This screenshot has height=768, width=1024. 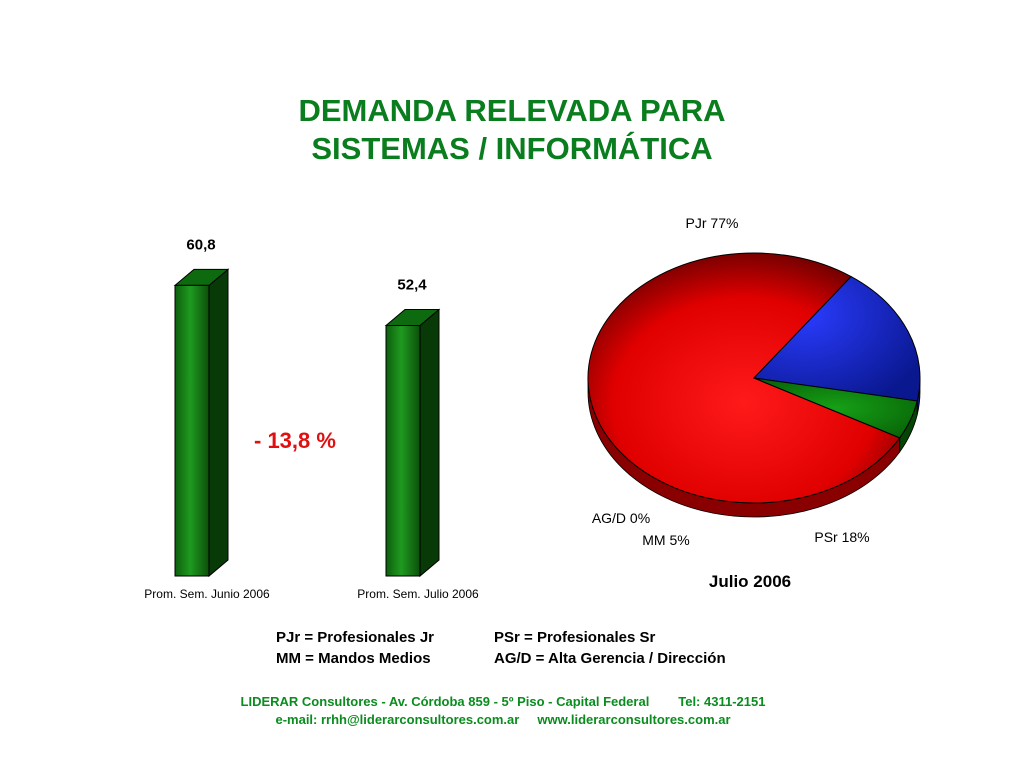 What do you see at coordinates (634, 719) in the screenshot?
I see `footer-website: www.liderarconsultores.com.ar` at bounding box center [634, 719].